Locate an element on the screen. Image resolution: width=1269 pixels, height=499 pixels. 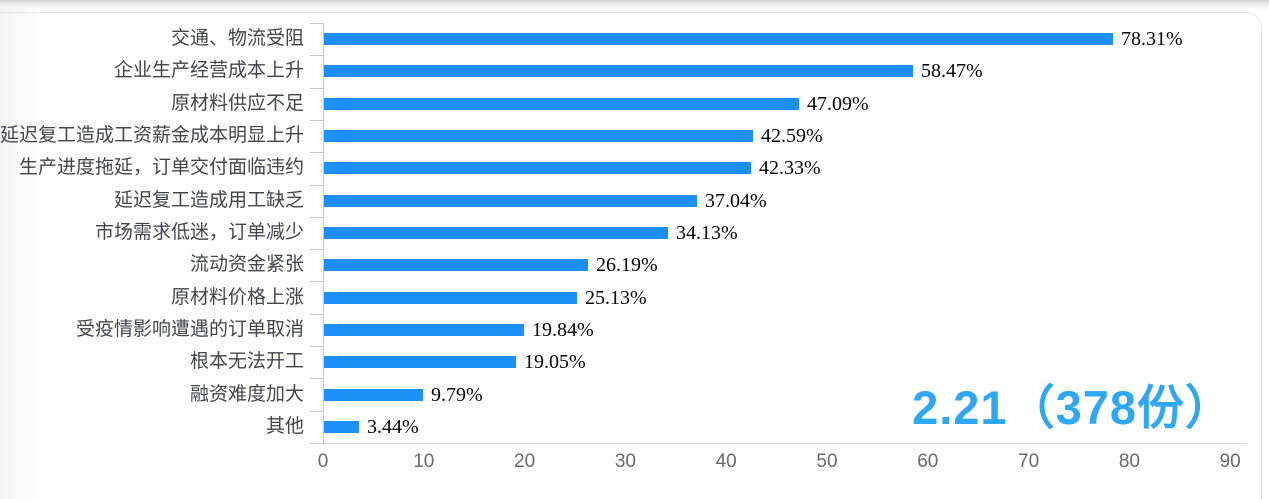
x-axis-tick-label: 90 is located at coordinates (1230, 461).